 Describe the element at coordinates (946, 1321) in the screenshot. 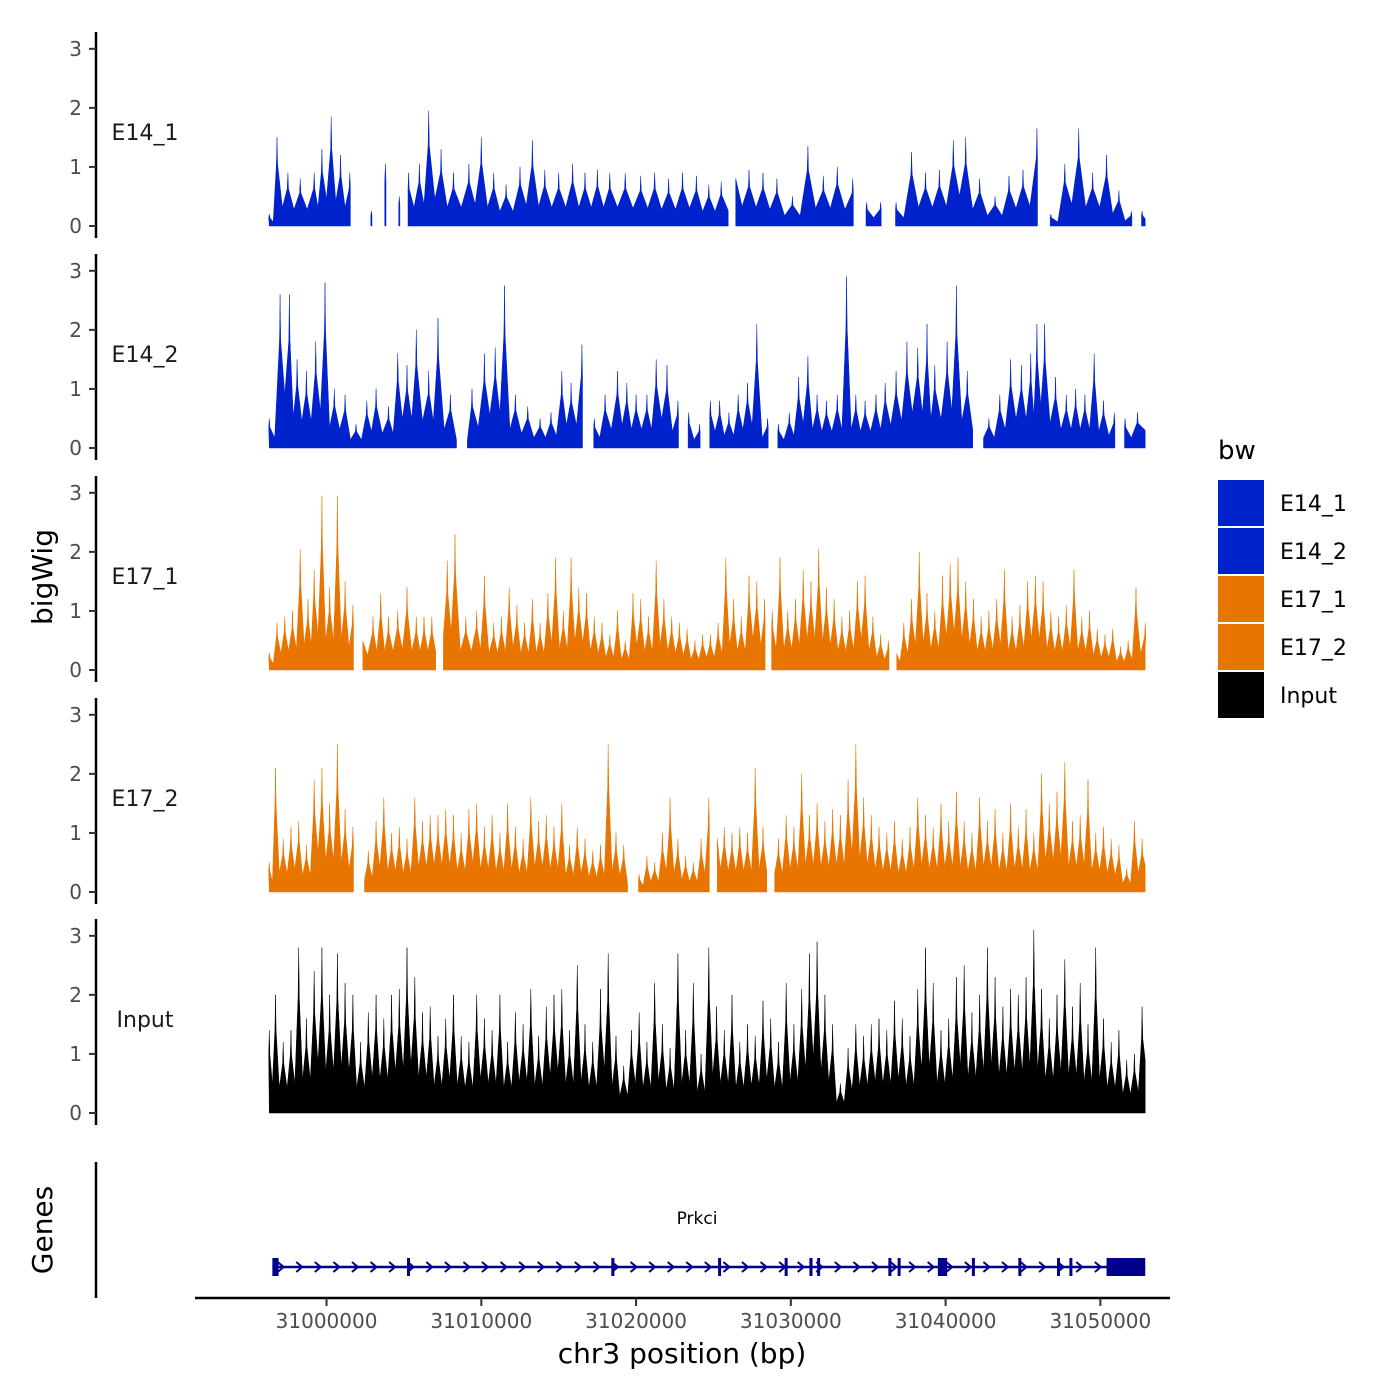

I see `x-tick-label: 31040000` at that location.